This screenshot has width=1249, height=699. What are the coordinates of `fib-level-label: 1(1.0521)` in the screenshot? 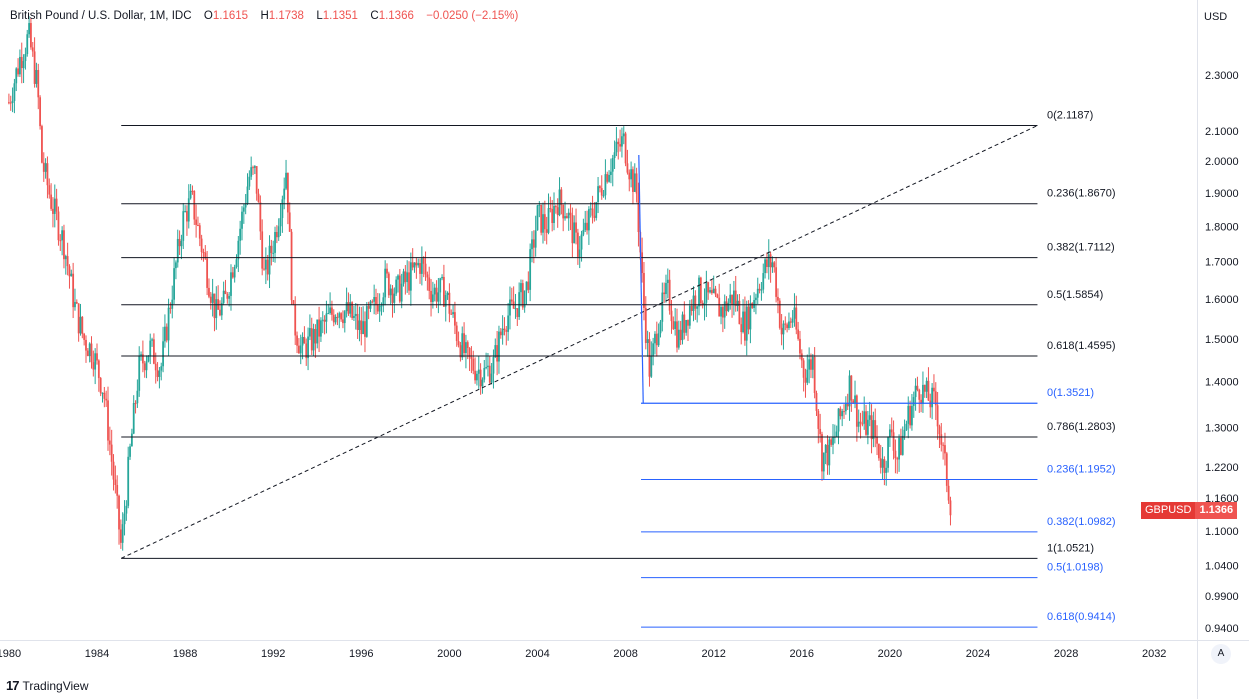 It's located at (1070, 548).